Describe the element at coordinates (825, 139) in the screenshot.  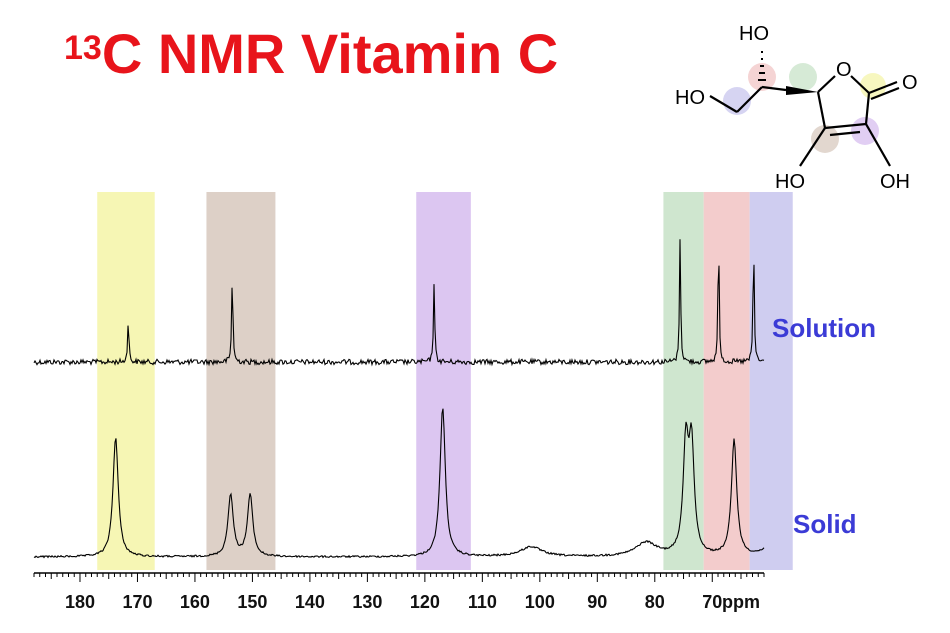
I see `highlight-c3` at that location.